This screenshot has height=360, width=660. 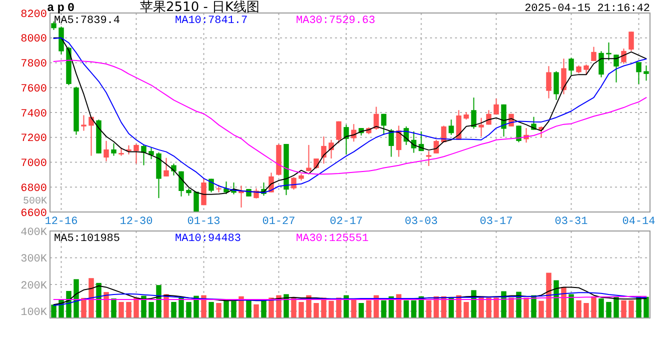 What do you see at coordinates (208, 239) in the screenshot?
I see `text: MA10:94483` at bounding box center [208, 239].